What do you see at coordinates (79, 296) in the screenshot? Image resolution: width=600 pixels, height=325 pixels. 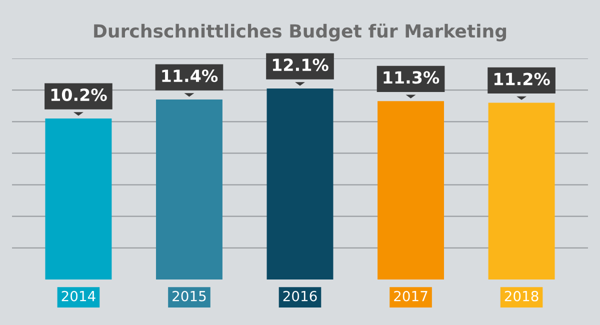 I see `x-tick-label: 2014` at bounding box center [79, 296].